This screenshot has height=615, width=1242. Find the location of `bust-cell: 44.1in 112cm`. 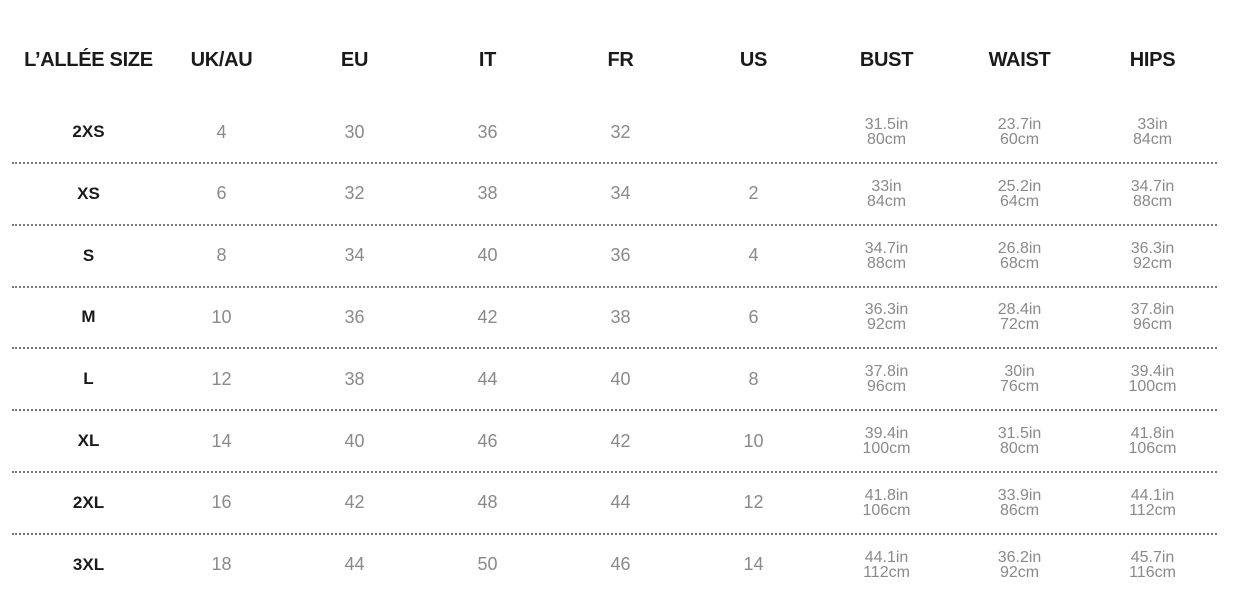

bust-cell: 44.1in 112cm is located at coordinates (886, 564).